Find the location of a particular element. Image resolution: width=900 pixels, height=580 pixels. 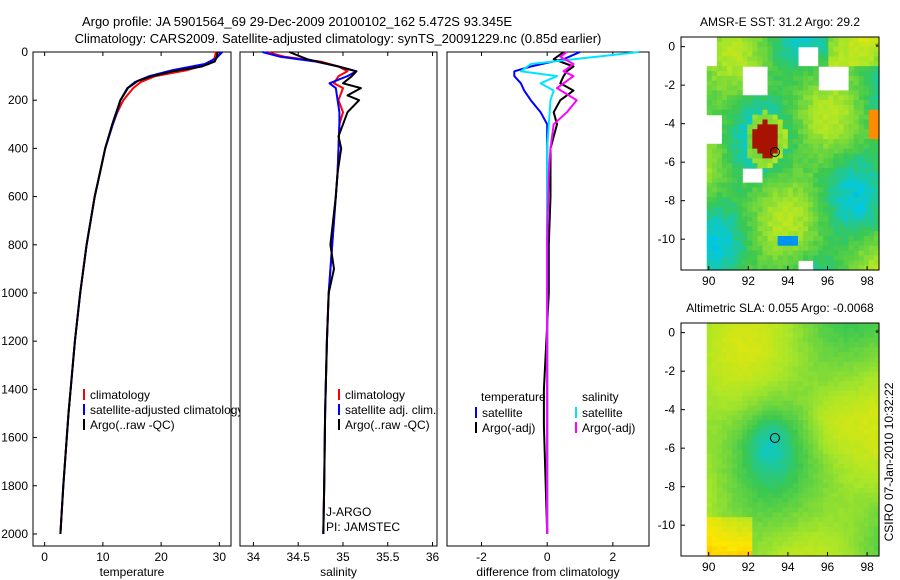

sst_map-ytick-label: -6 is located at coordinates (669, 162).